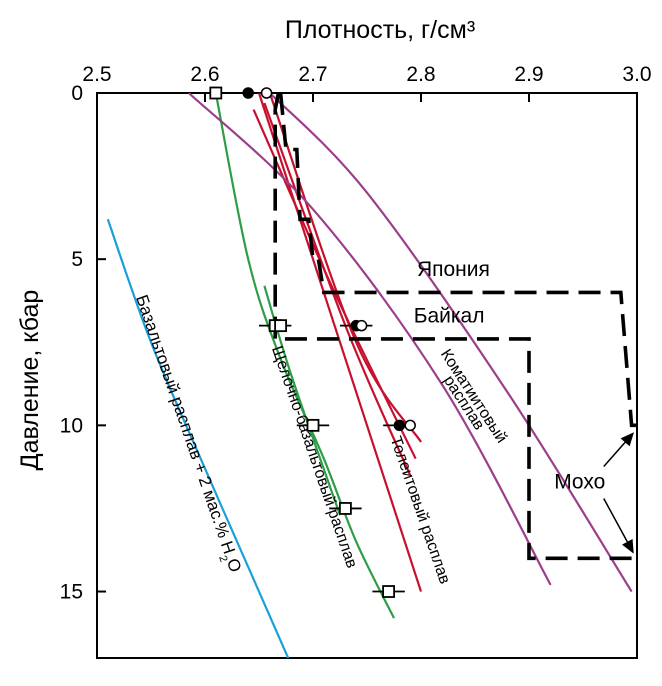 The width and height of the screenshot is (662, 686). What do you see at coordinates (96, 74) in the screenshot?
I see `x-tick-label: 2.5` at bounding box center [96, 74].